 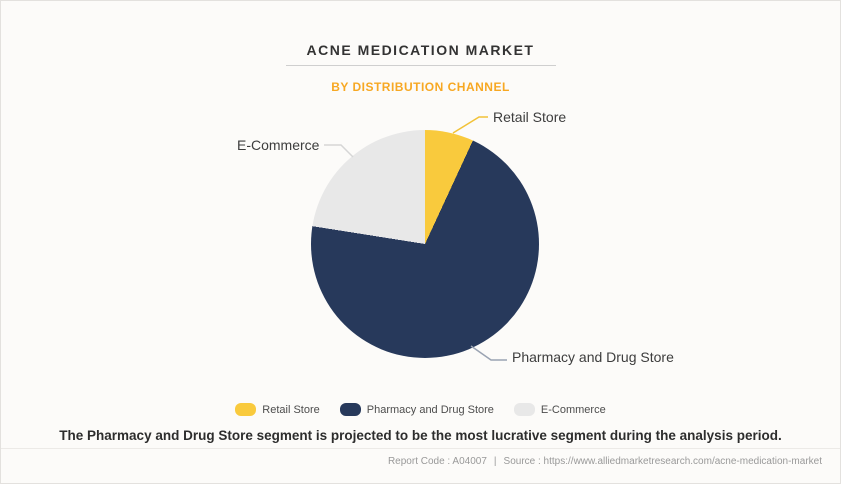 What do you see at coordinates (488, 353) in the screenshot?
I see `pharmacy-leader-line` at bounding box center [488, 353].